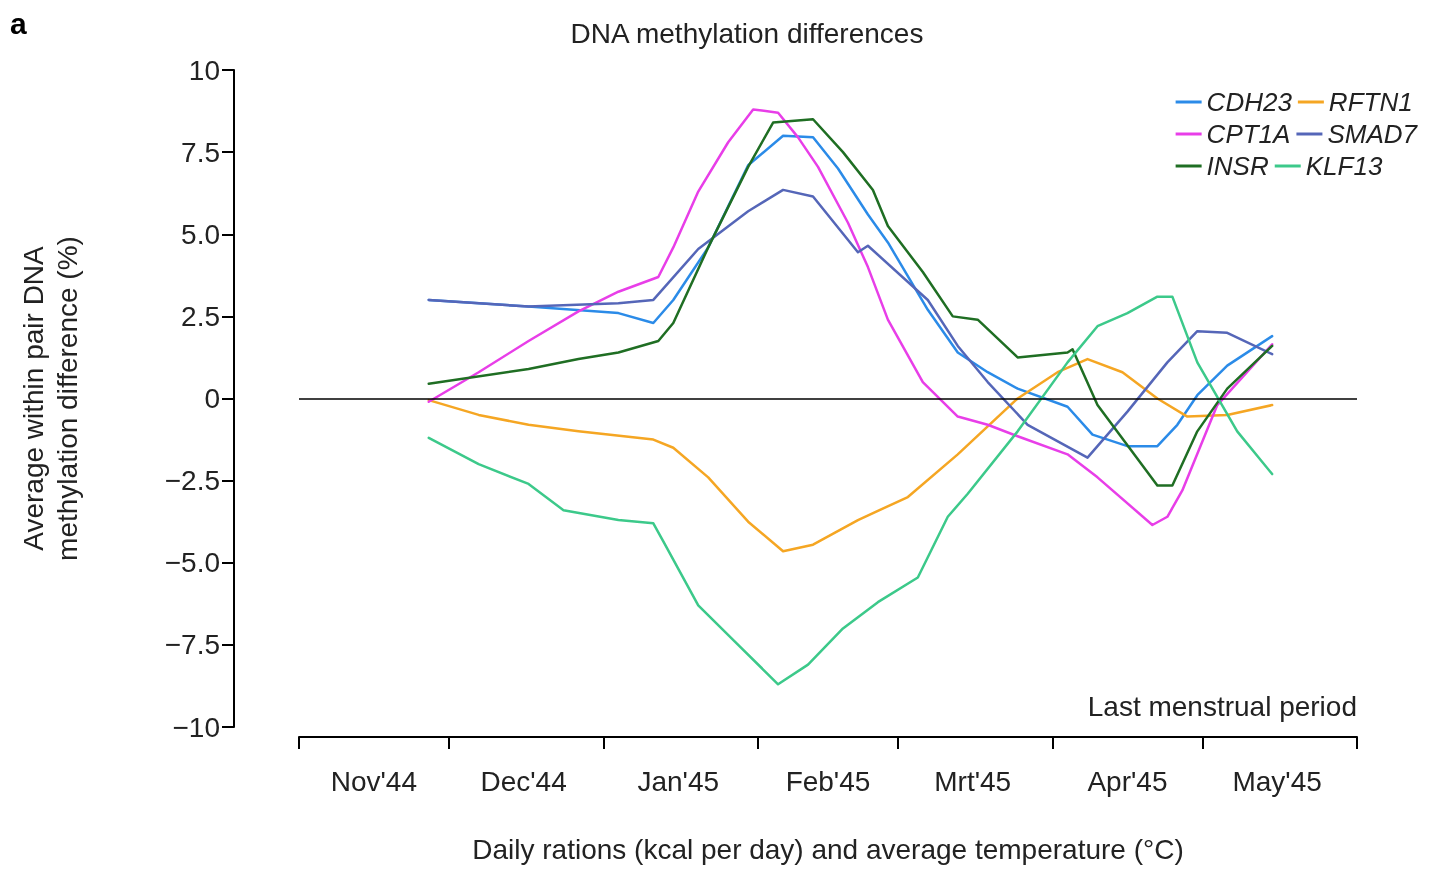 This screenshot has height=873, width=1436. What do you see at coordinates (50, 398) in the screenshot?
I see `y-axis-title: Average within pair DNA methylation difference (%)` at bounding box center [50, 398].